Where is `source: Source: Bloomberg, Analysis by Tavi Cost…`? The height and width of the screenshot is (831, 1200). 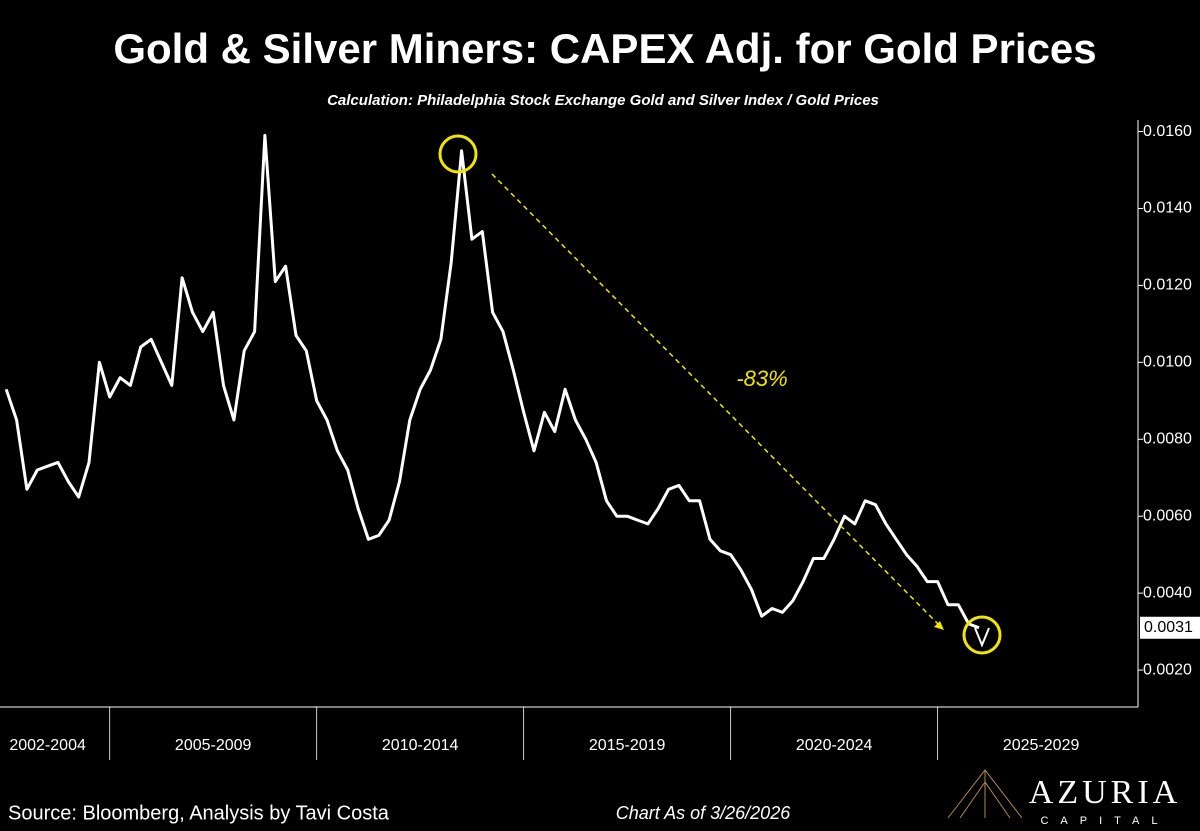
source: Source: Bloomberg, Analysis by Tavi Cost… is located at coordinates (199, 813).